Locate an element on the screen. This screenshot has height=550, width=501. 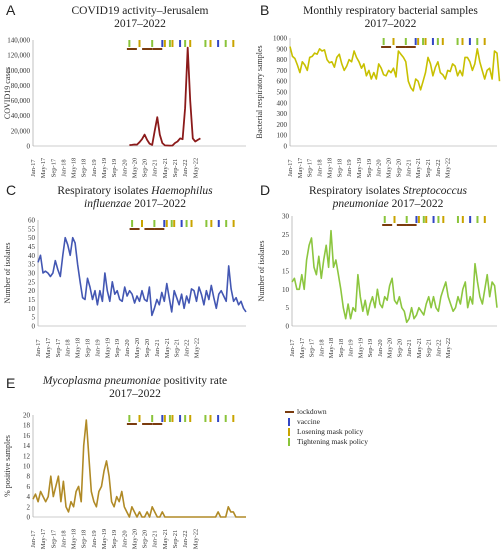
chart-b-x-tick-label: Sep-20 is located at coordinates (398, 168).